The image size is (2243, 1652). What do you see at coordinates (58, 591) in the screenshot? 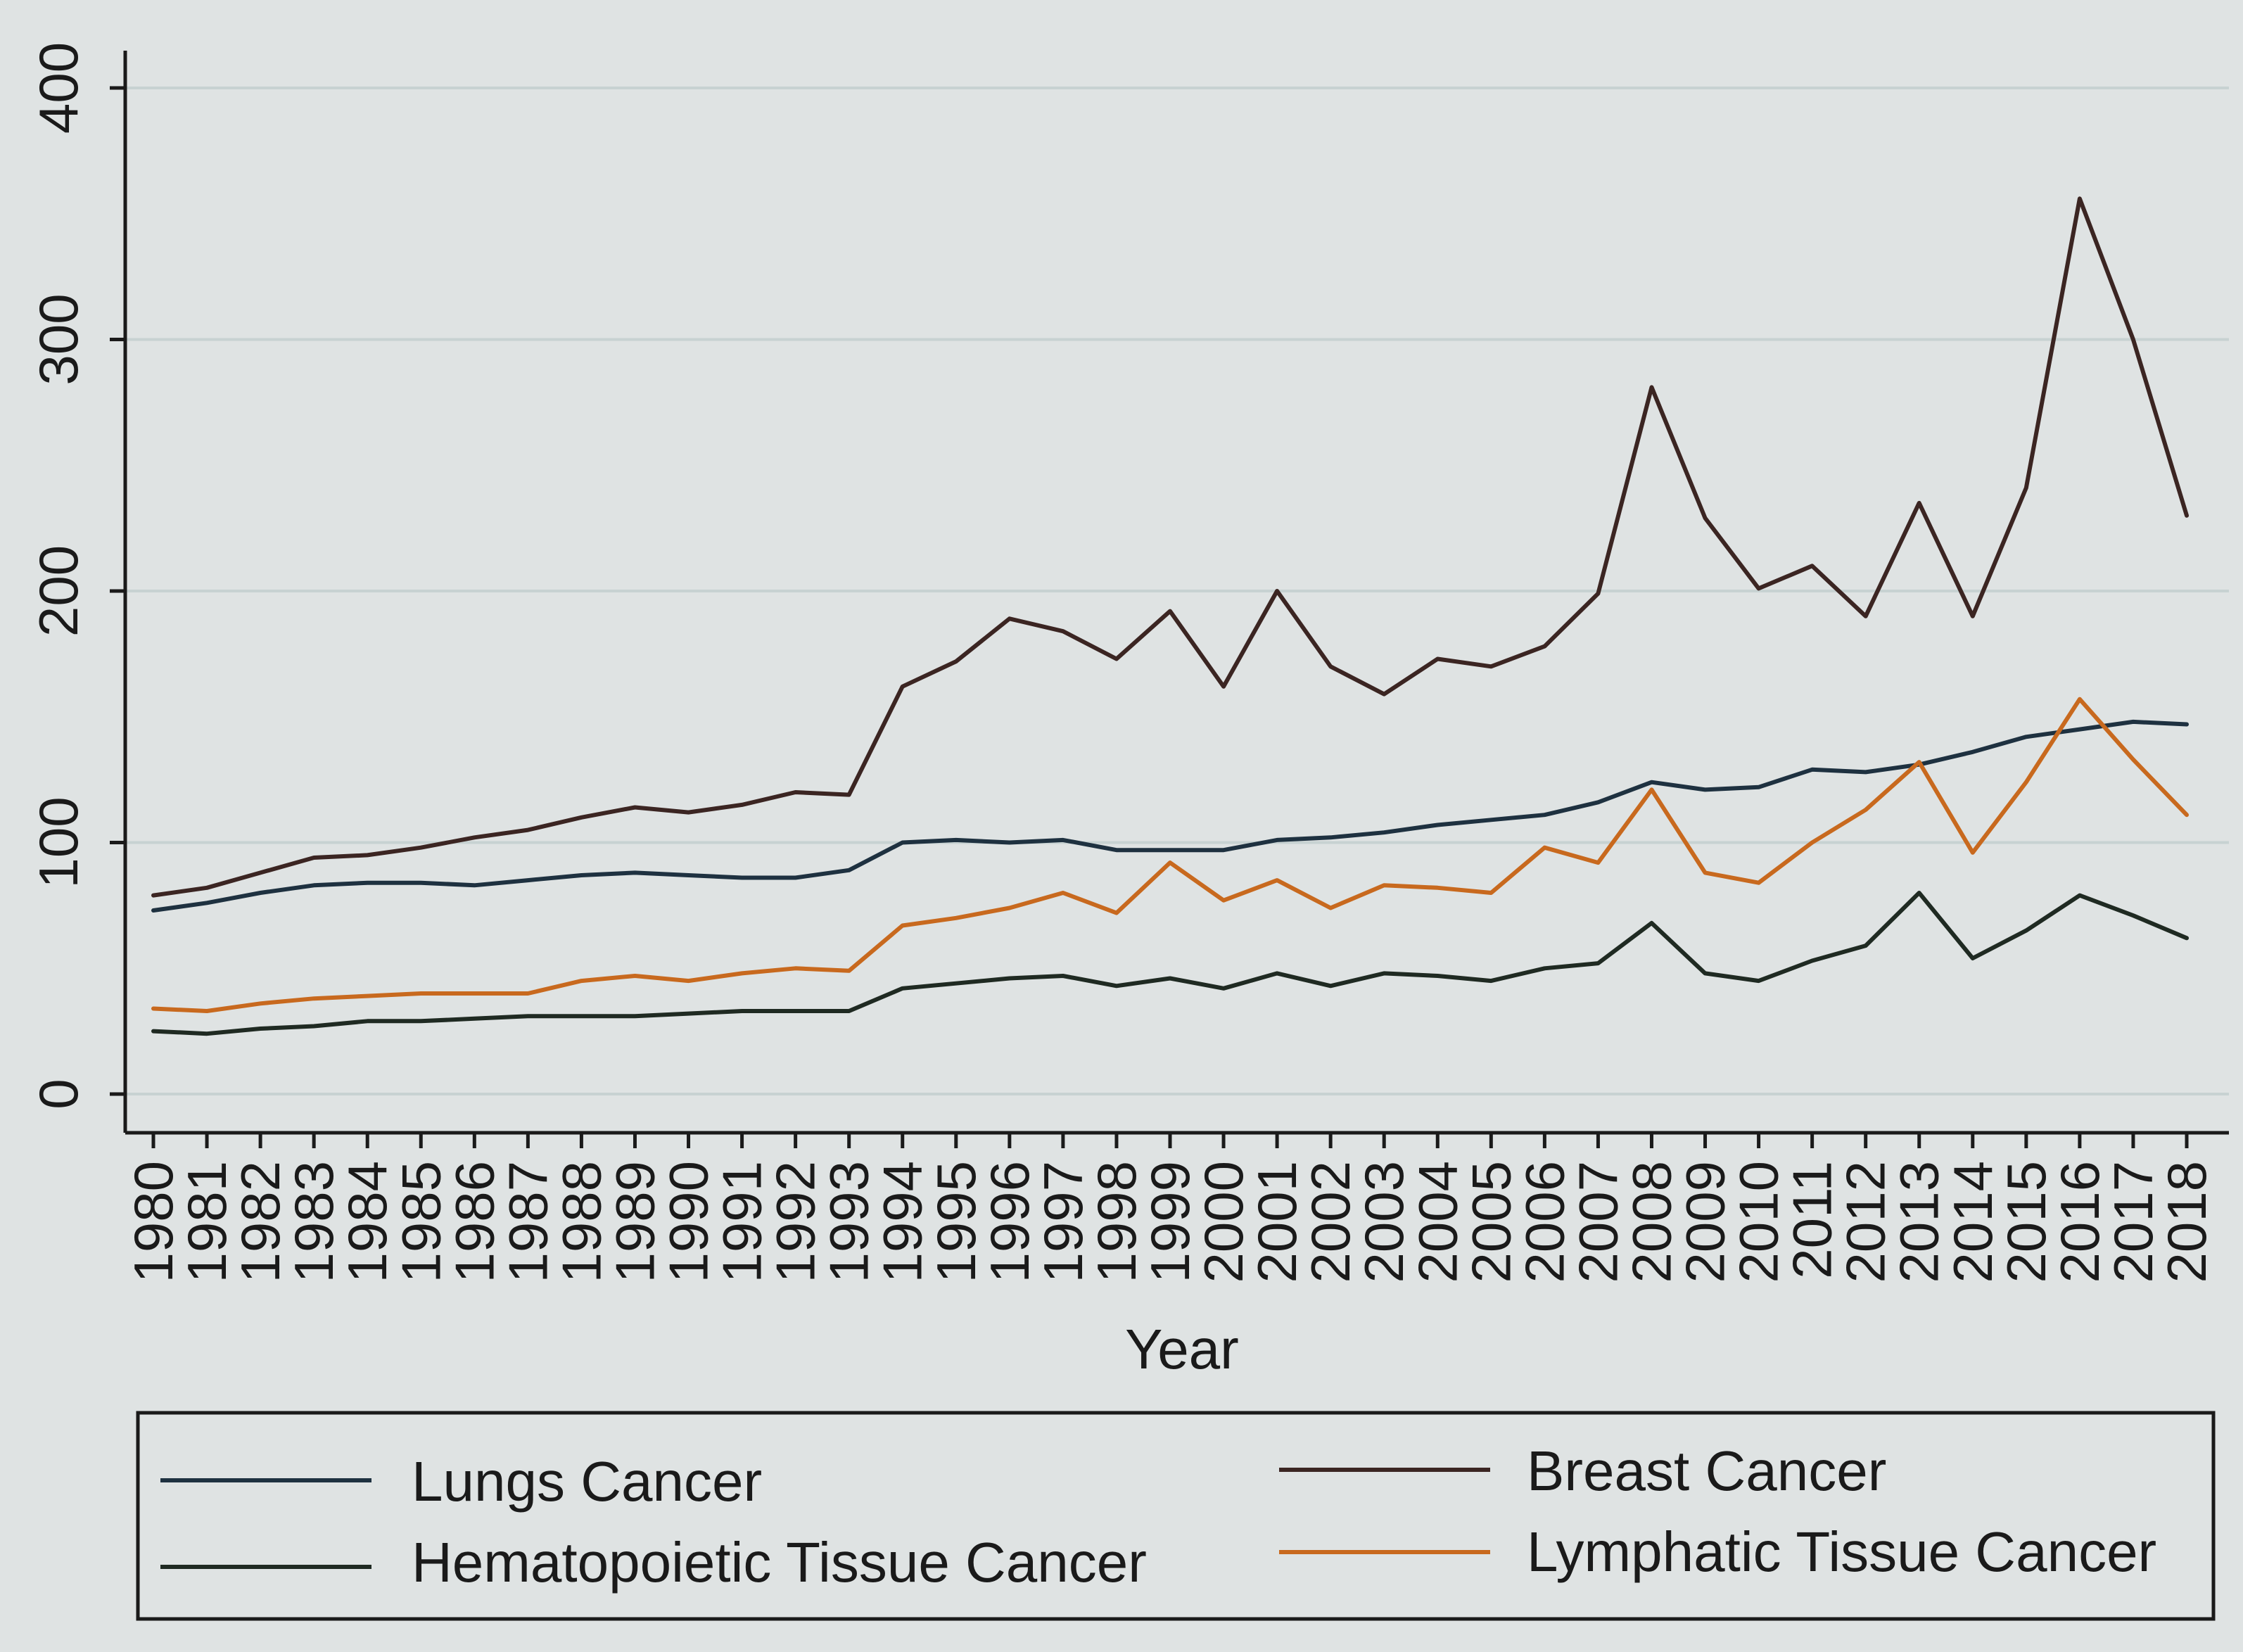
I see `y-tick-label-200: 200` at bounding box center [58, 591].